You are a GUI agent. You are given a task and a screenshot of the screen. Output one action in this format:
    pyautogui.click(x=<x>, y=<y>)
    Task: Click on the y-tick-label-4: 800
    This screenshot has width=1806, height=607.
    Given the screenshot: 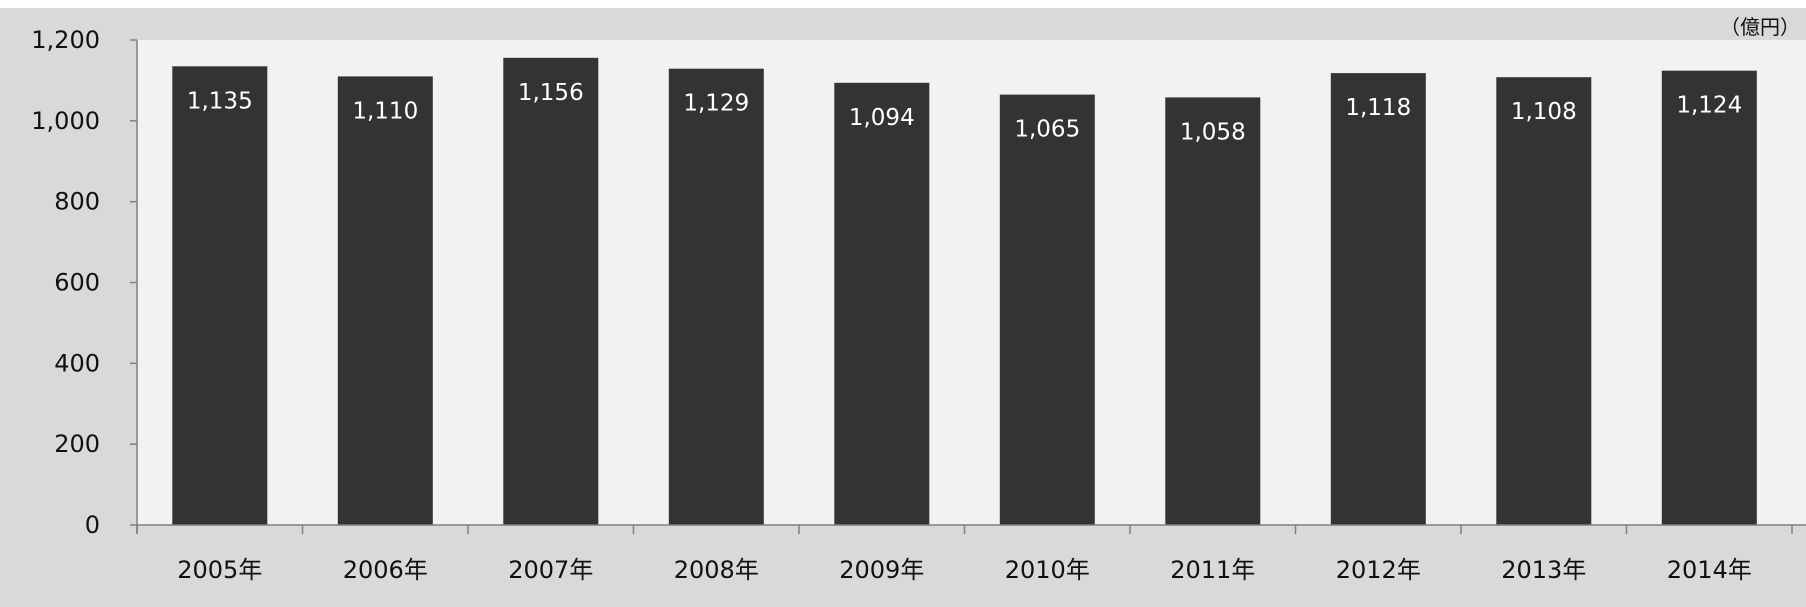 What is the action you would take?
    pyautogui.click(x=77, y=202)
    